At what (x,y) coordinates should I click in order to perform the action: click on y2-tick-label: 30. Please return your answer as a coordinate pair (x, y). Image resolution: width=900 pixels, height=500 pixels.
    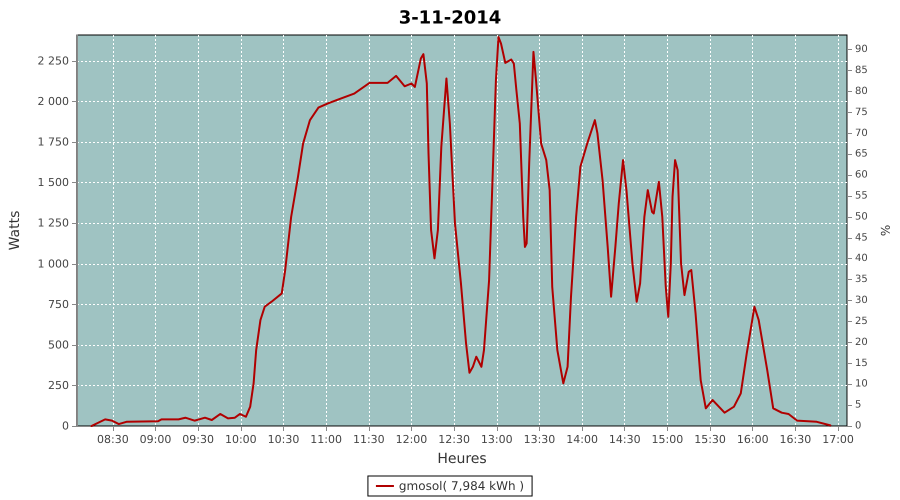
    Looking at the image, I should click on (861, 300).